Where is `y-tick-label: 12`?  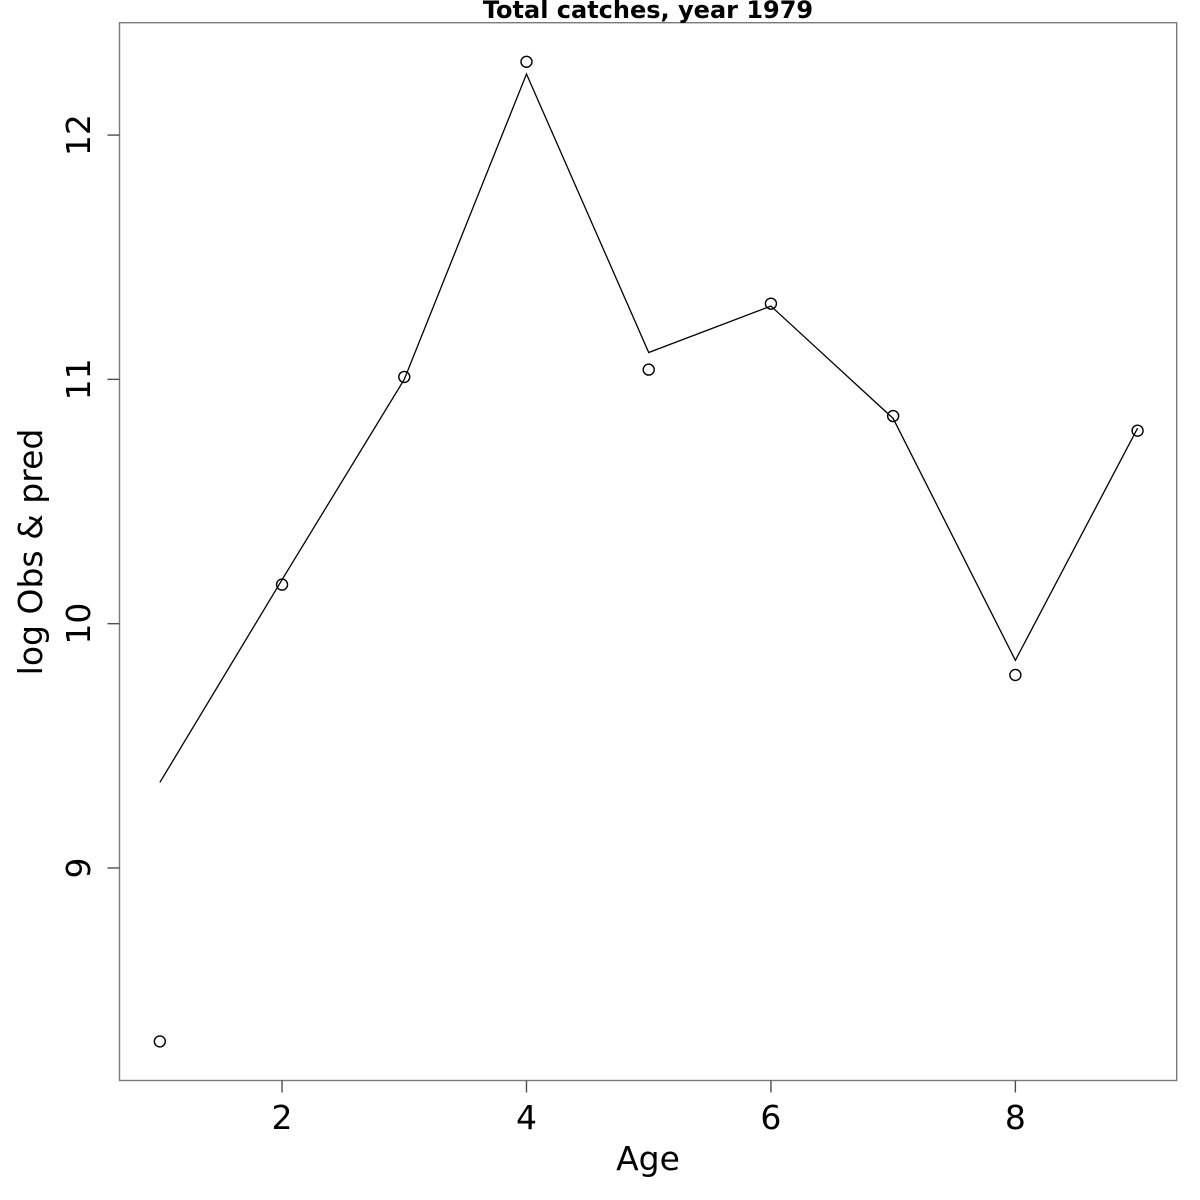
y-tick-label: 12 is located at coordinates (78, 135).